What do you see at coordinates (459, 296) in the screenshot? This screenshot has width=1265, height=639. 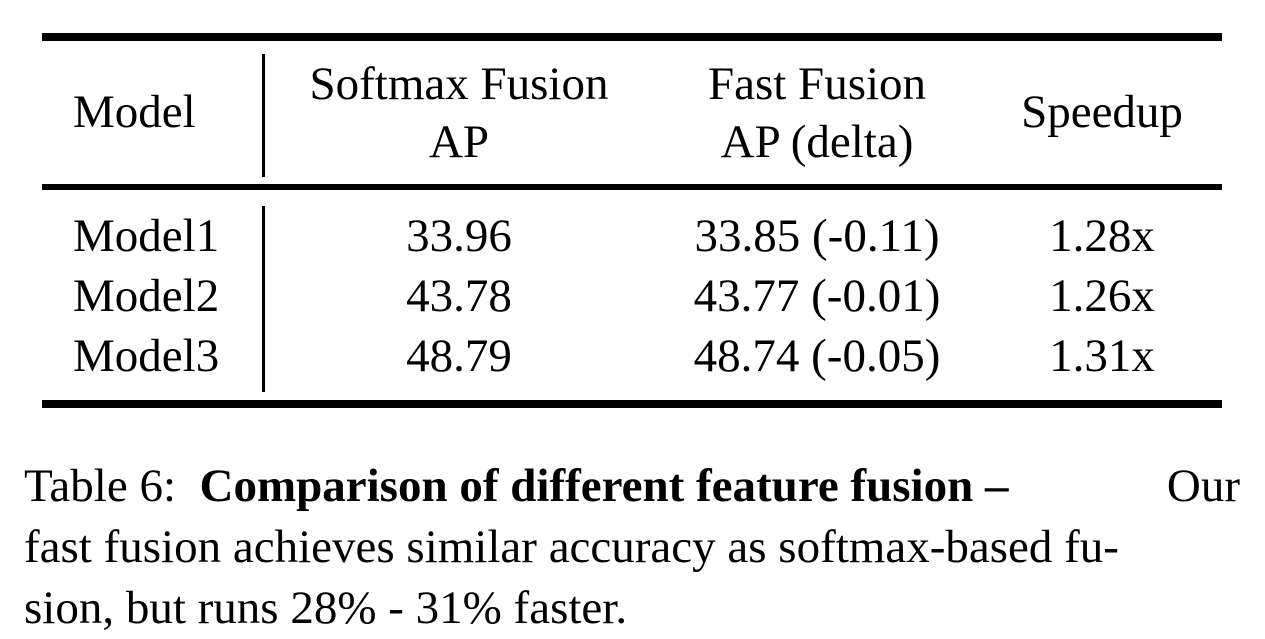 I see `cell-softmax-ap: 43.78` at bounding box center [459, 296].